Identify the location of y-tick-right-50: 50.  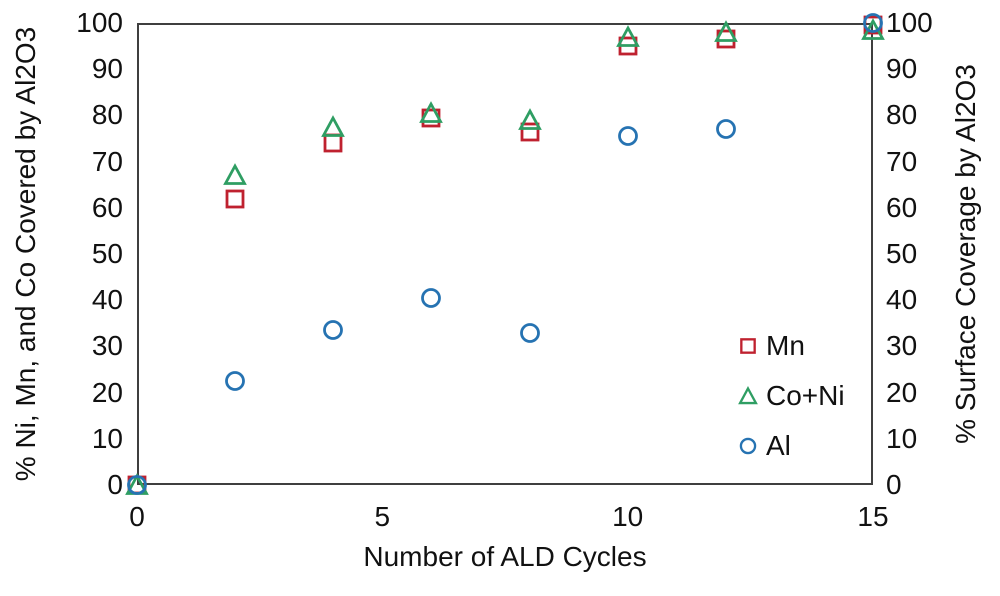
(902, 253).